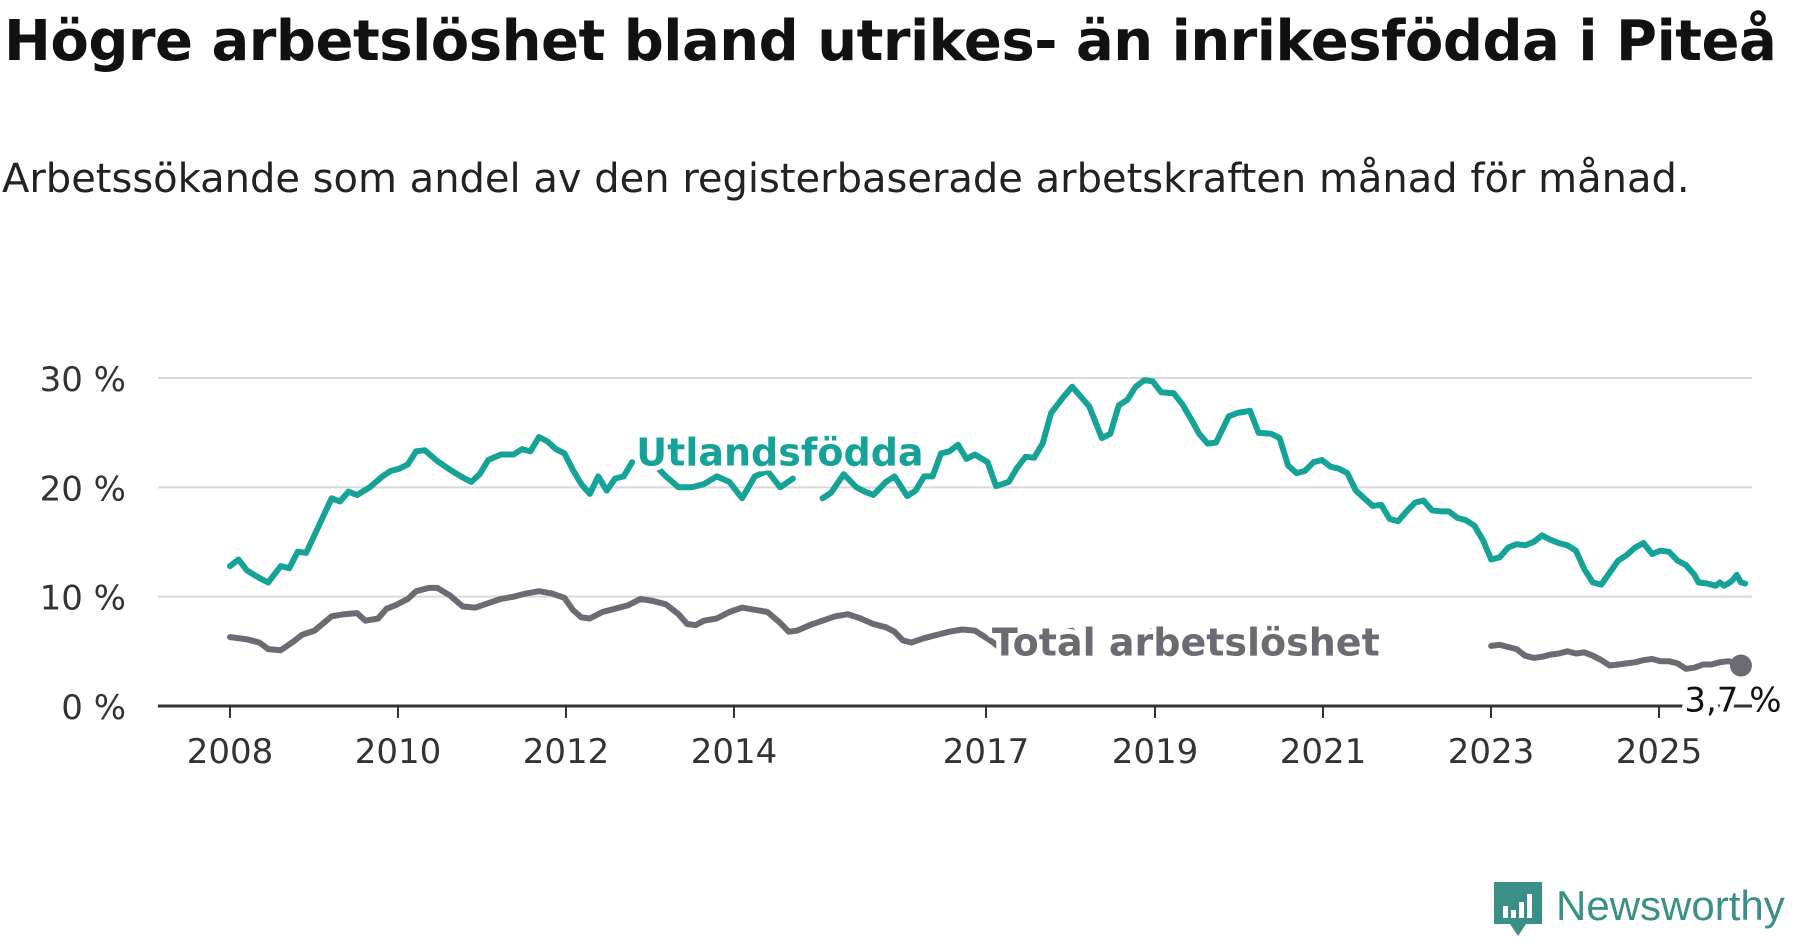 The image size is (1800, 948). What do you see at coordinates (83, 489) in the screenshot?
I see `y-tick-label: 20 %` at bounding box center [83, 489].